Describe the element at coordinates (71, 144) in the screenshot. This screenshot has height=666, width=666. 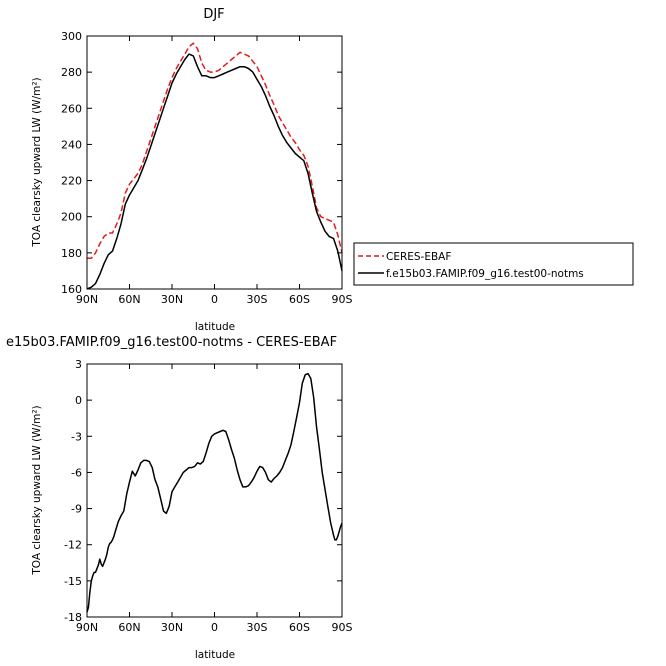
I see `top-y-tick-label: 240` at that location.